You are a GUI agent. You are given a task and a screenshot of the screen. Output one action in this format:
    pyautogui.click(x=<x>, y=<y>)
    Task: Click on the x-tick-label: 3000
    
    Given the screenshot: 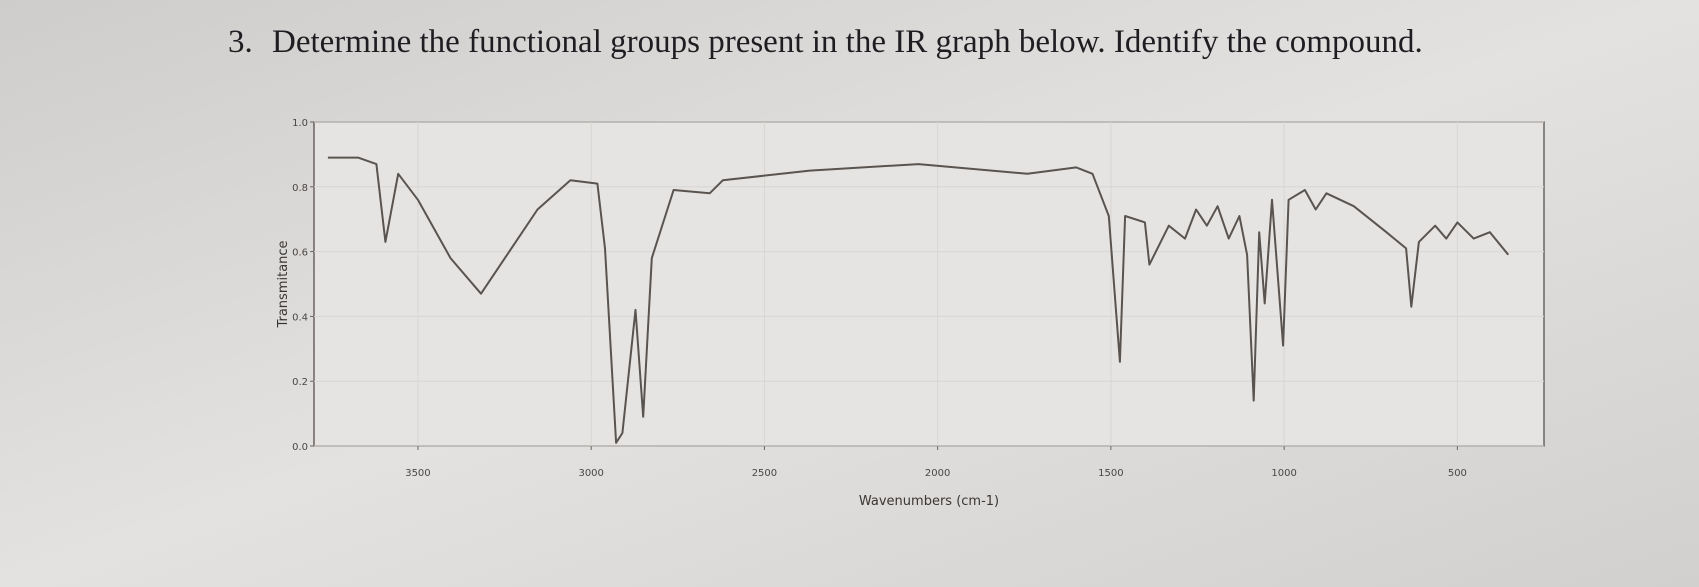 What is the action you would take?
    pyautogui.click(x=590, y=473)
    